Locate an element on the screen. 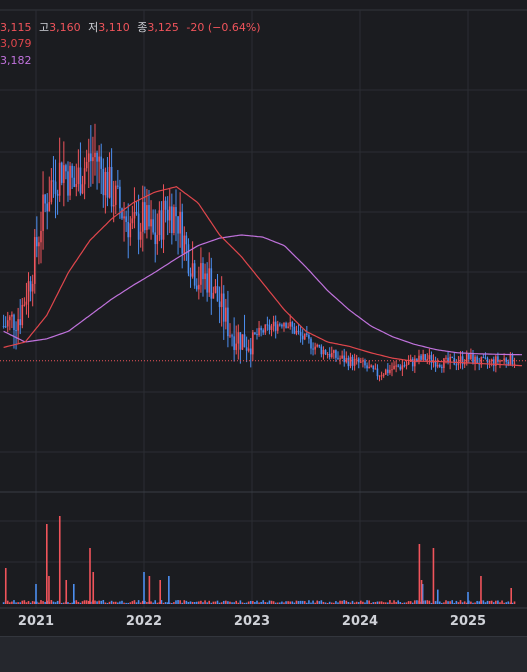 Image resolution: width=527 pixels, height=672 pixels. volume-spike is located at coordinates (59, 560).